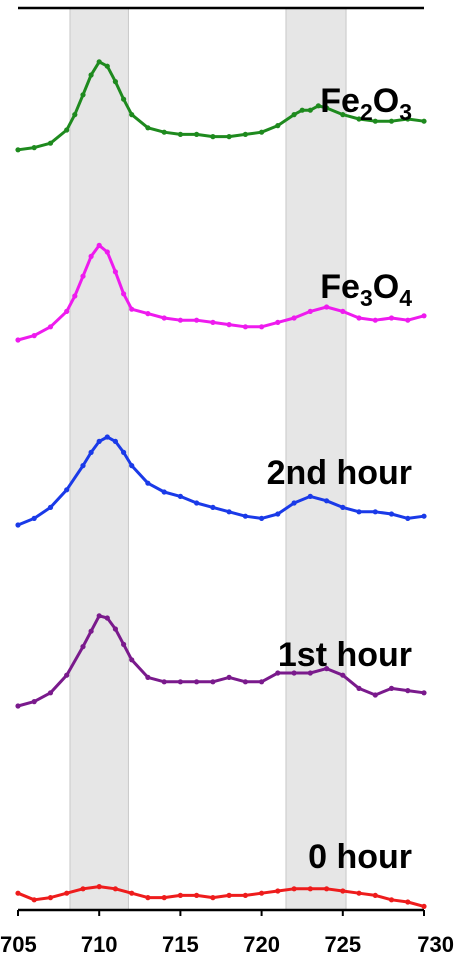 This screenshot has height=962, width=456. What do you see at coordinates (366, 289) in the screenshot?
I see `series-label: Fe3O4` at bounding box center [366, 289].